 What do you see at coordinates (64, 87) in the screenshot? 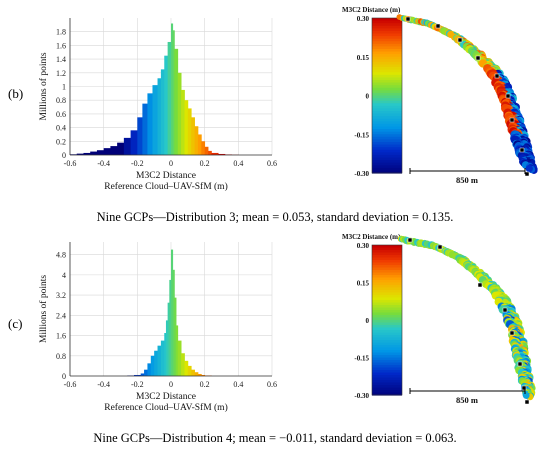
I see `y-tick-label: 1` at bounding box center [64, 87].